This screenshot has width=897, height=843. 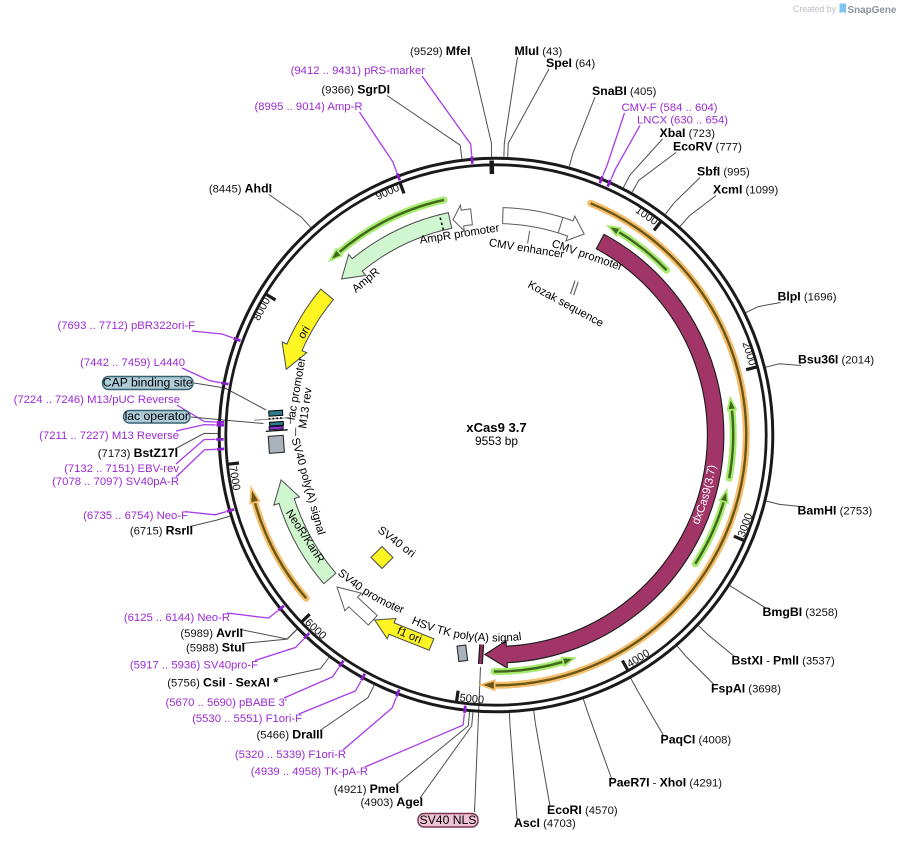 I want to click on svg-text: (8995 .. 9014) Amp-R, so click(x=308, y=107).